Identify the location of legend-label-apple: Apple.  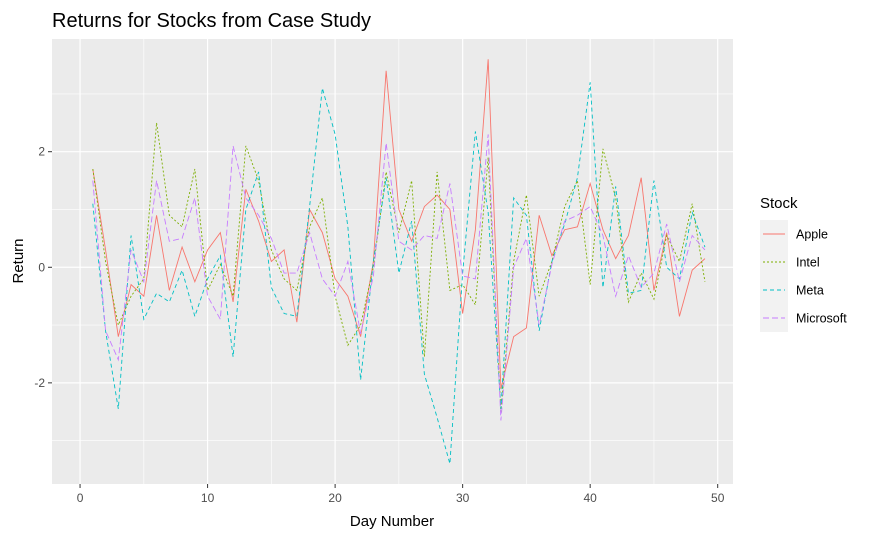
(812, 235).